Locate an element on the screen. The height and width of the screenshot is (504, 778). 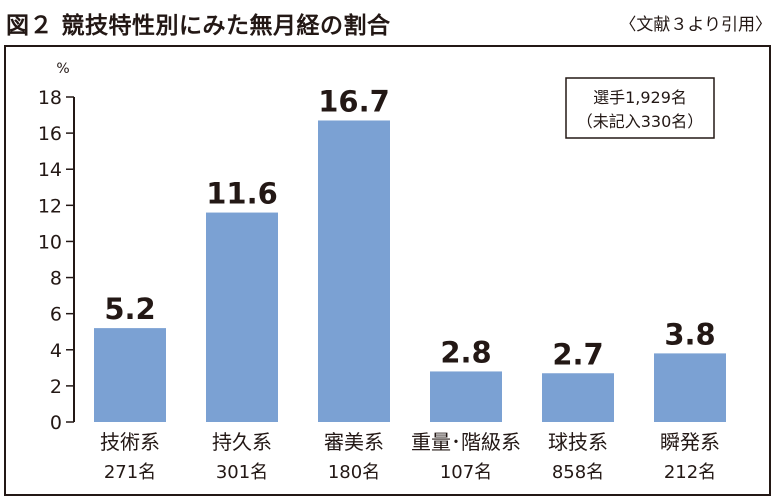
sample-size-note-box is located at coordinates (640, 108).